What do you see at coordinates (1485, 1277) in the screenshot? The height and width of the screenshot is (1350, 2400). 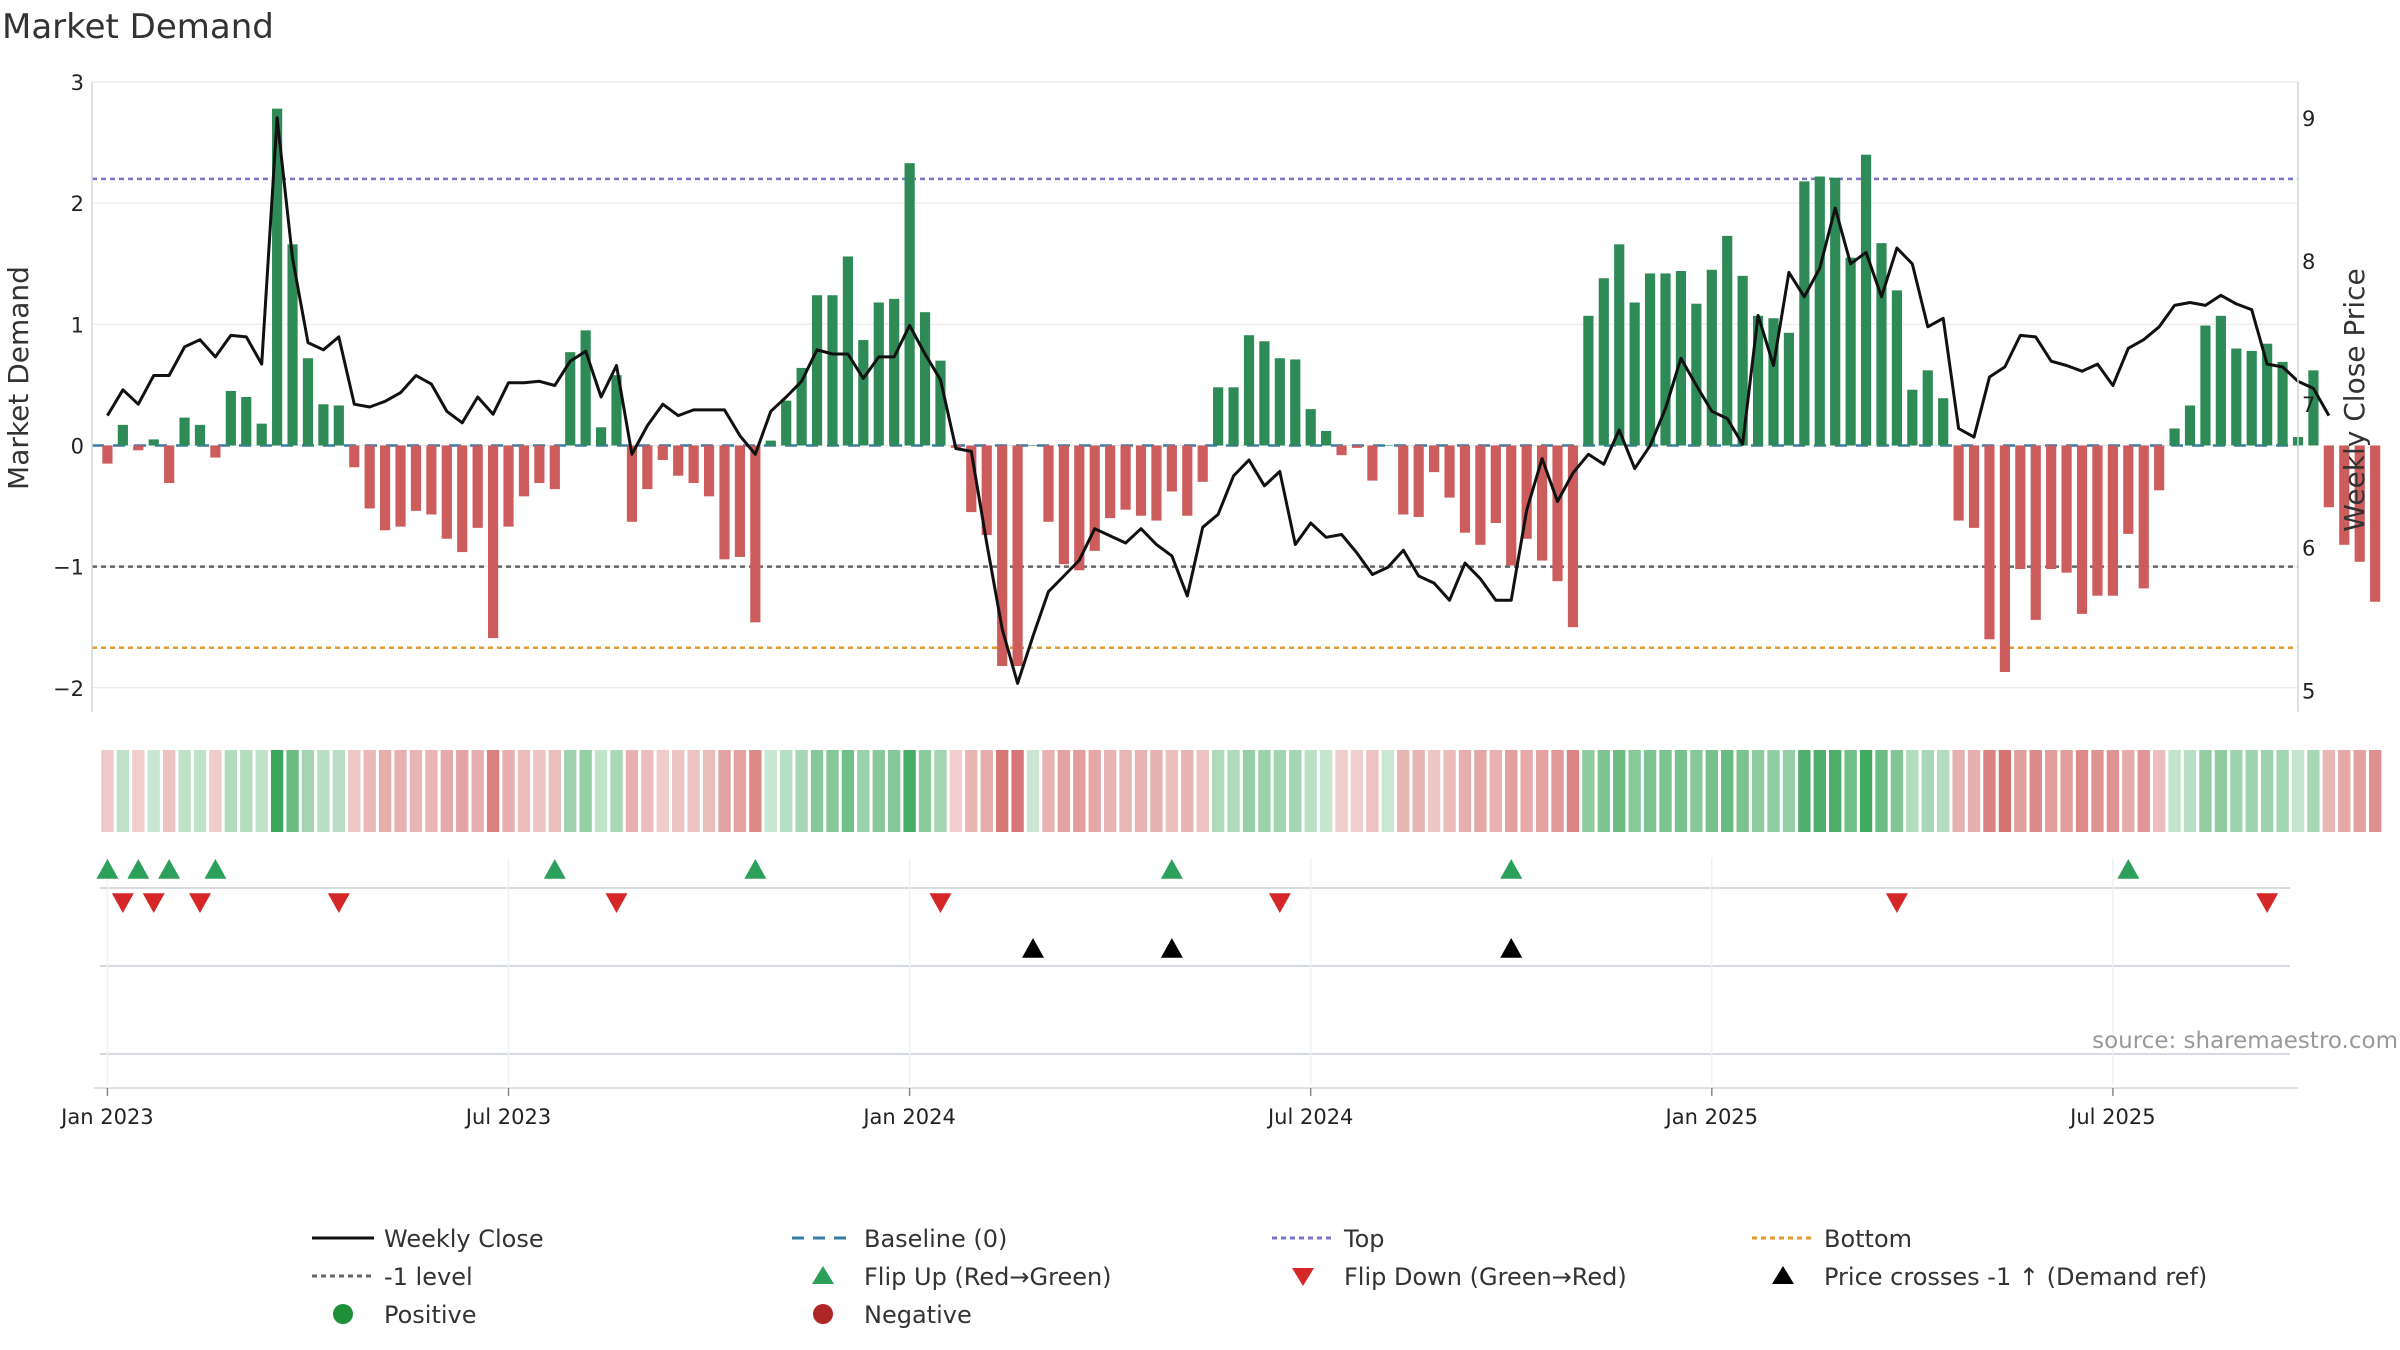 I see `legend-label: Flip Down (Green→Red)` at bounding box center [1485, 1277].